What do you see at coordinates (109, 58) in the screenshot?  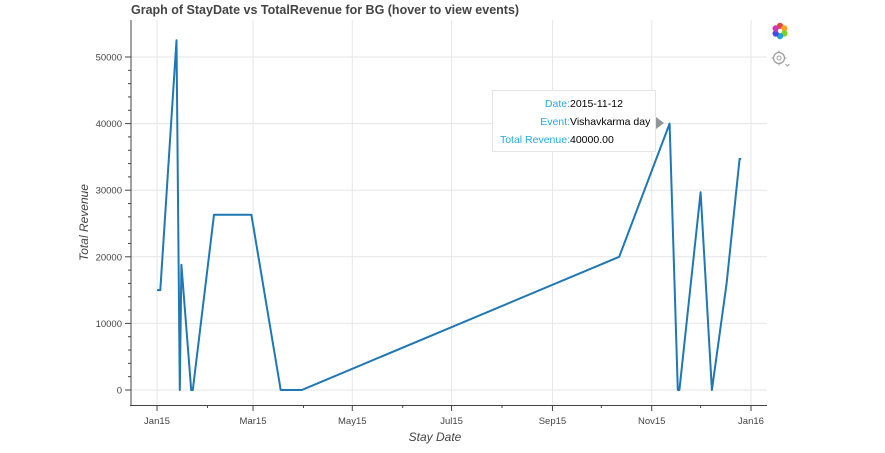 I see `y-tick-label: 50000` at bounding box center [109, 58].